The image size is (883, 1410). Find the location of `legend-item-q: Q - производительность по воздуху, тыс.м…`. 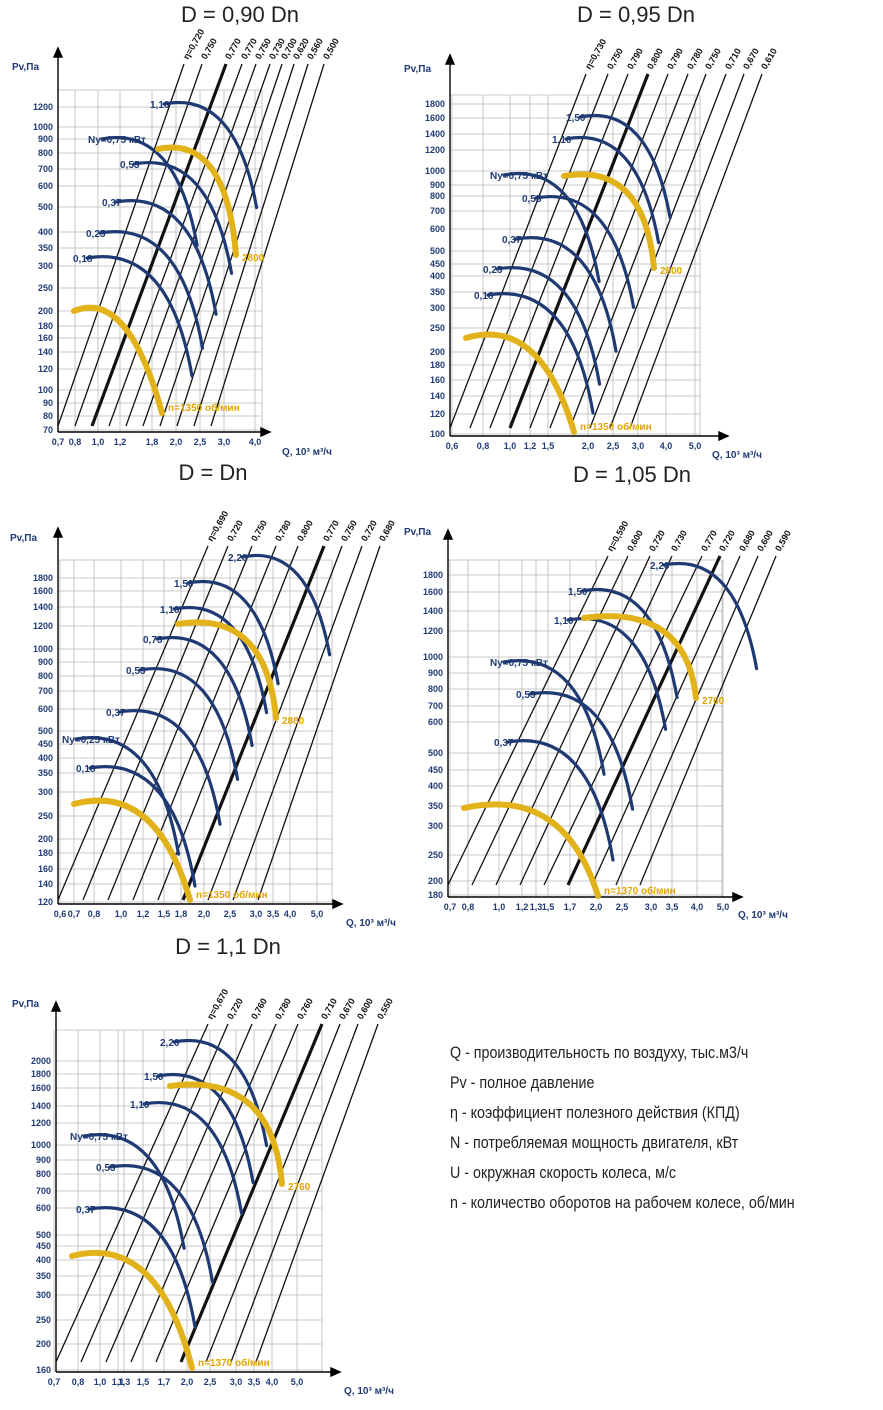

legend-item-q: Q - производительность по воздуху, тыс.м… is located at coordinates (599, 1052).